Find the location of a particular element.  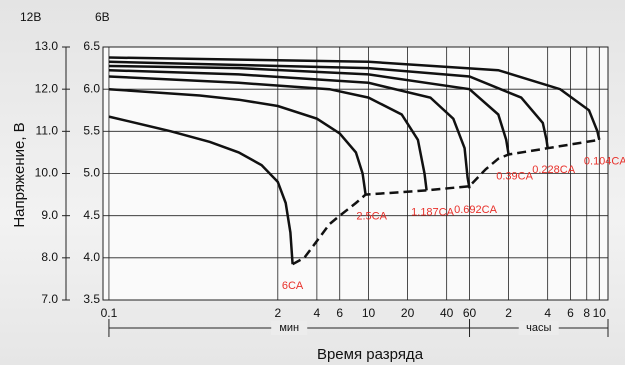

curve-label: 0.39CA is located at coordinates (514, 176).